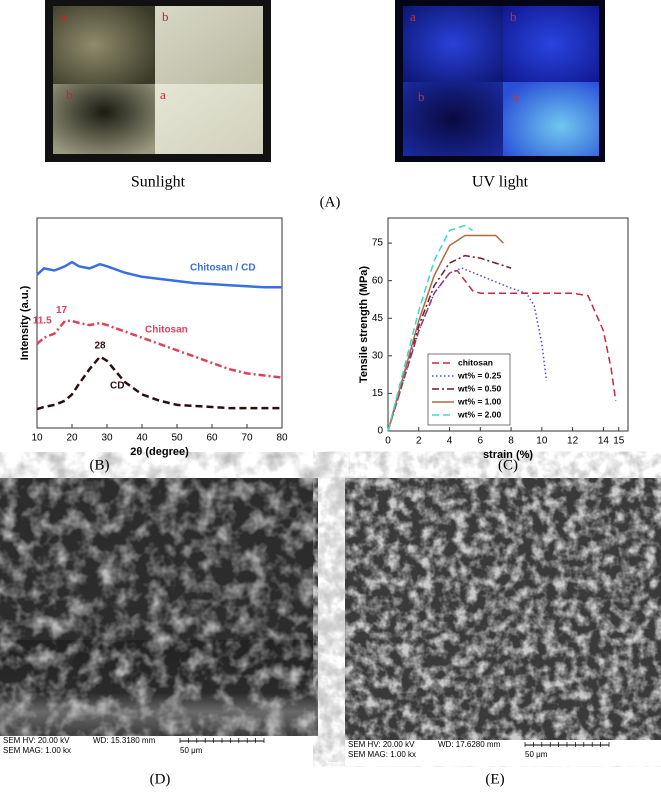 The width and height of the screenshot is (661, 792). What do you see at coordinates (107, 438) in the screenshot?
I see `x-tick-label: 30` at bounding box center [107, 438].